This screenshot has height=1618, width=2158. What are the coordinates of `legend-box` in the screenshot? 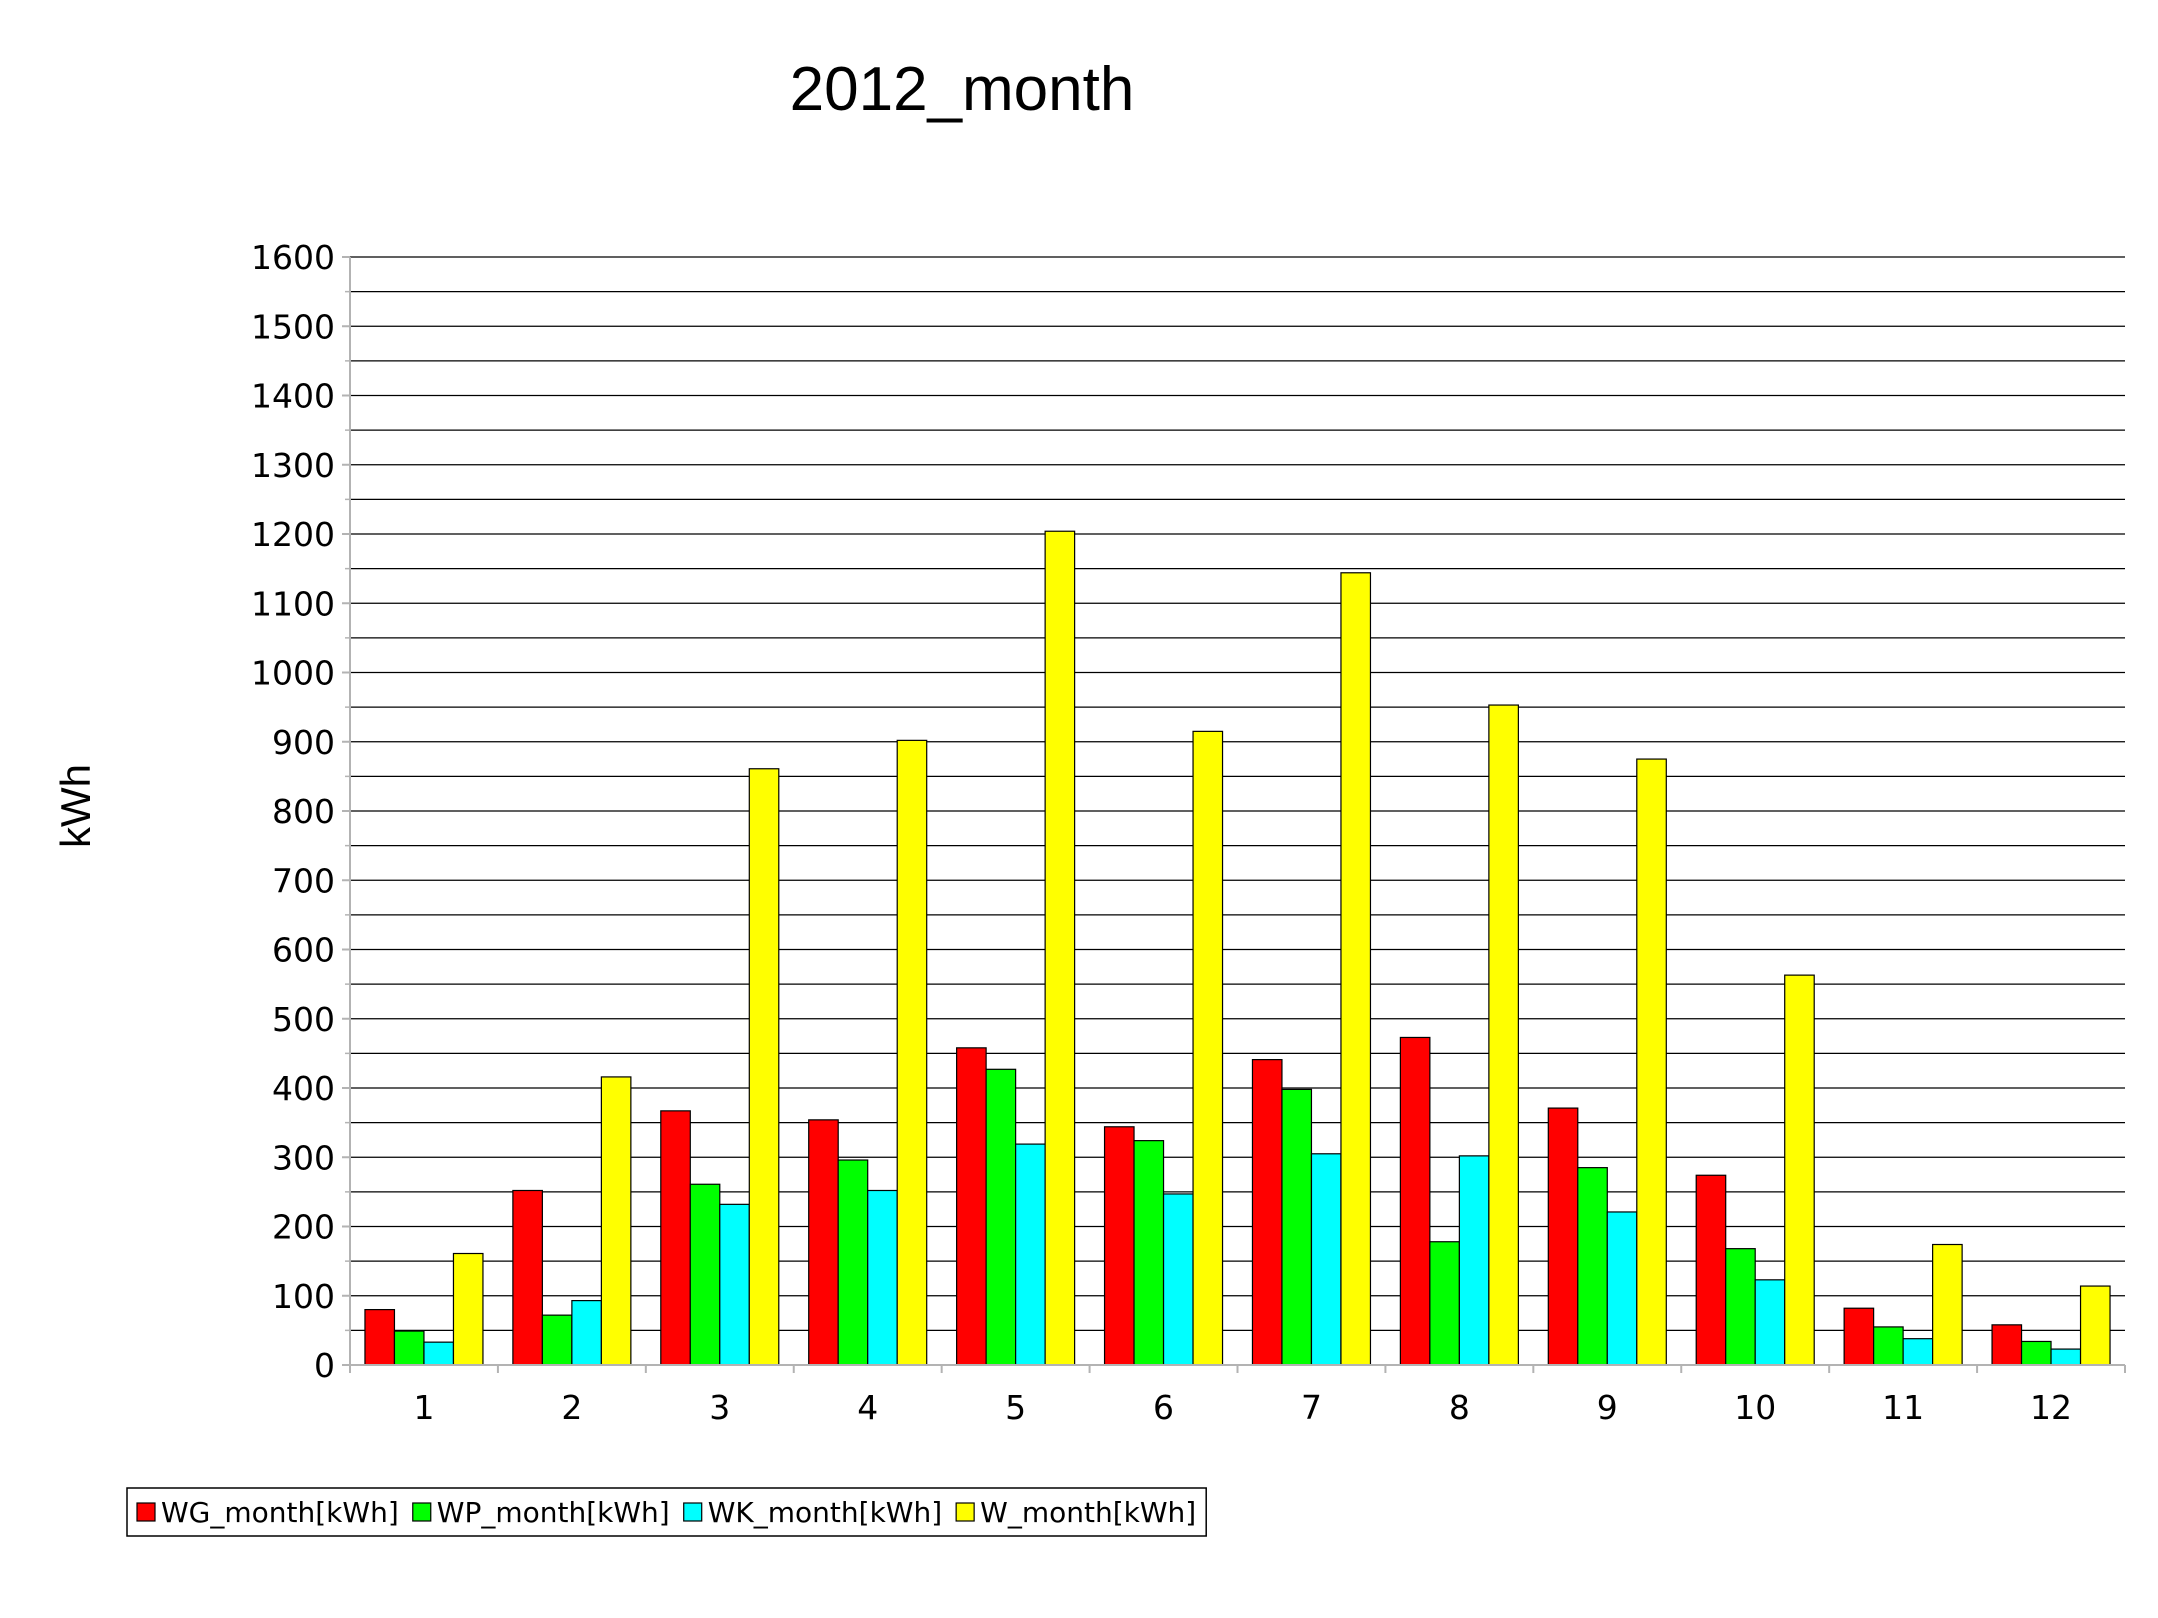 It's located at (666, 1512).